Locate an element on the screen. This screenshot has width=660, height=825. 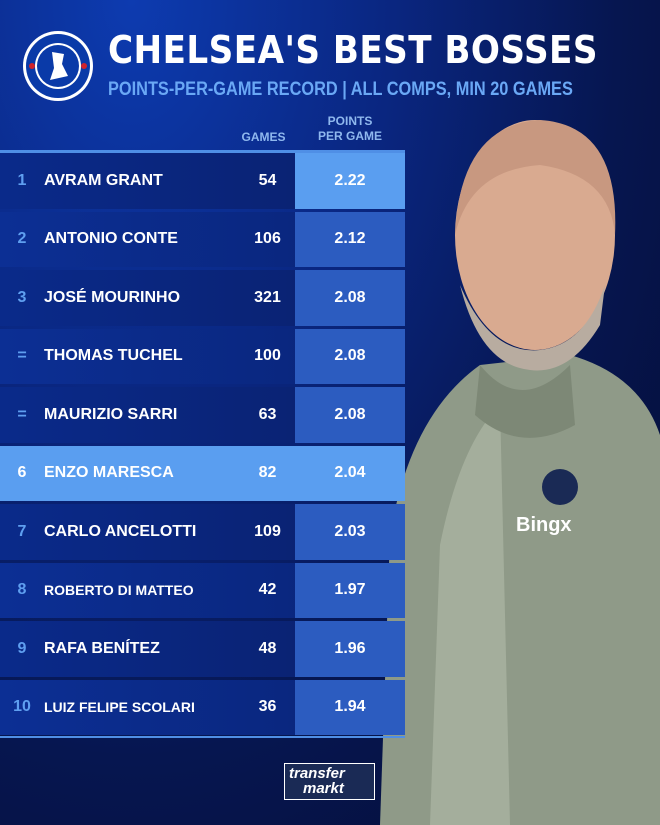
transfermarkt-logo: transfer markt is located at coordinates (329, 781).